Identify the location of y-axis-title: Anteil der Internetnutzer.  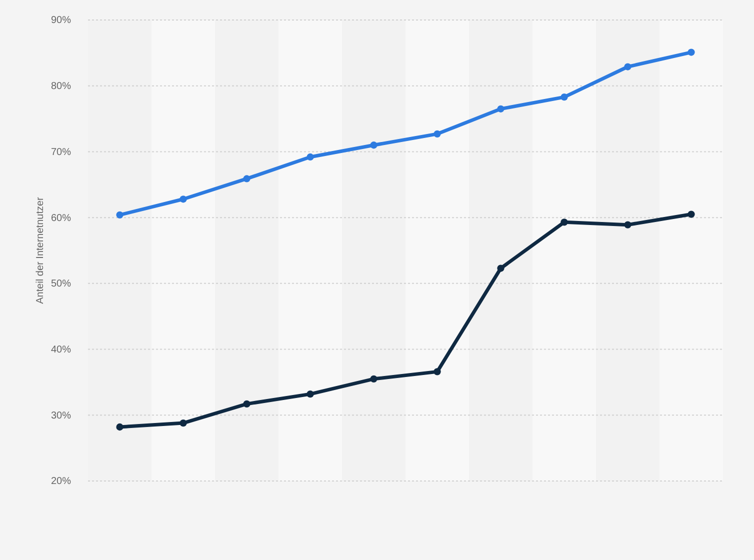
(40, 250).